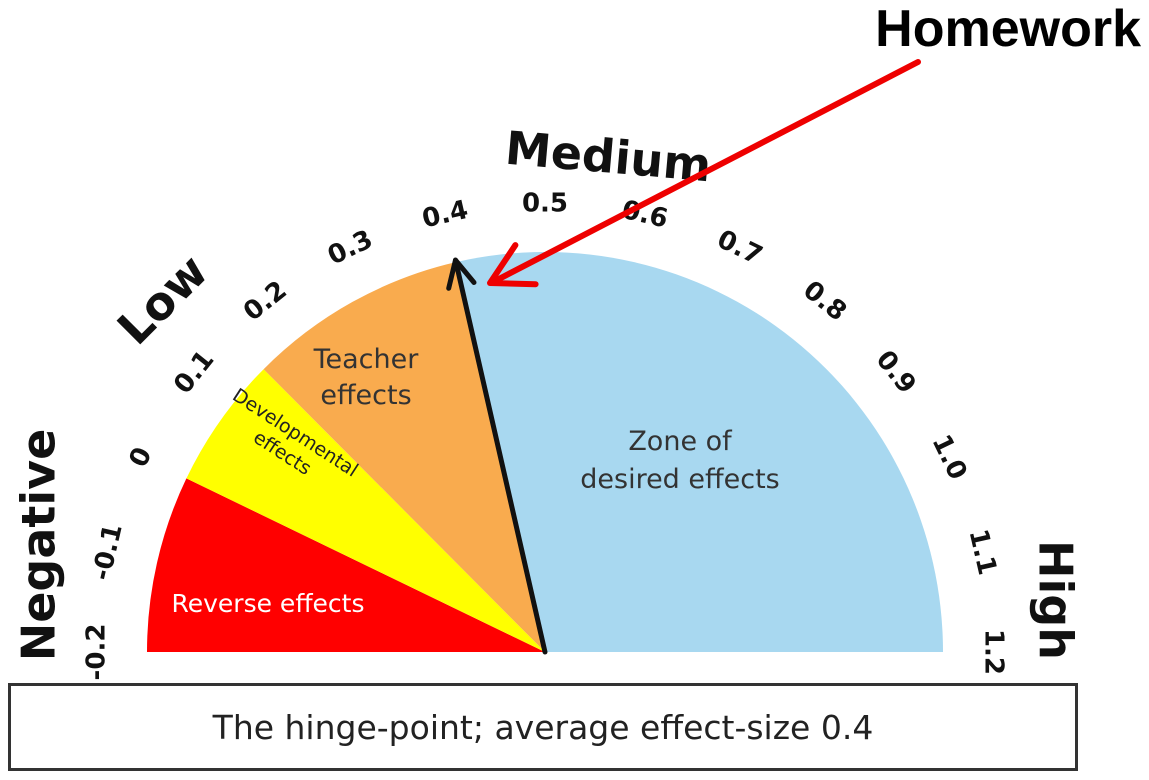 This screenshot has width=1149, height=780. Describe the element at coordinates (500, 456) in the screenshot. I see `needle-shaft` at that location.